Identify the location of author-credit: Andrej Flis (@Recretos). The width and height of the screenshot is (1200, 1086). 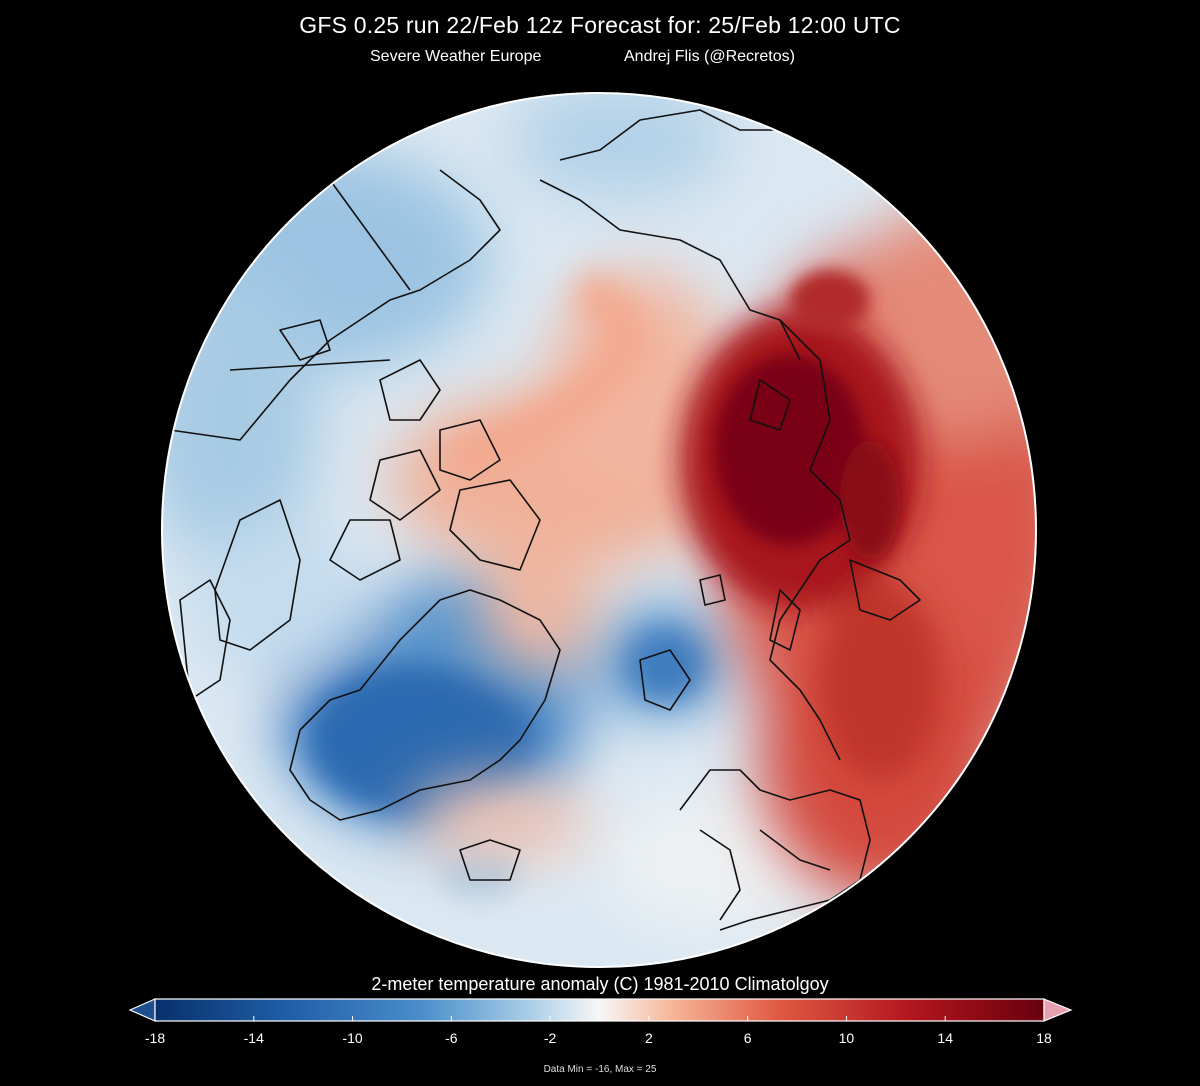
(709, 56).